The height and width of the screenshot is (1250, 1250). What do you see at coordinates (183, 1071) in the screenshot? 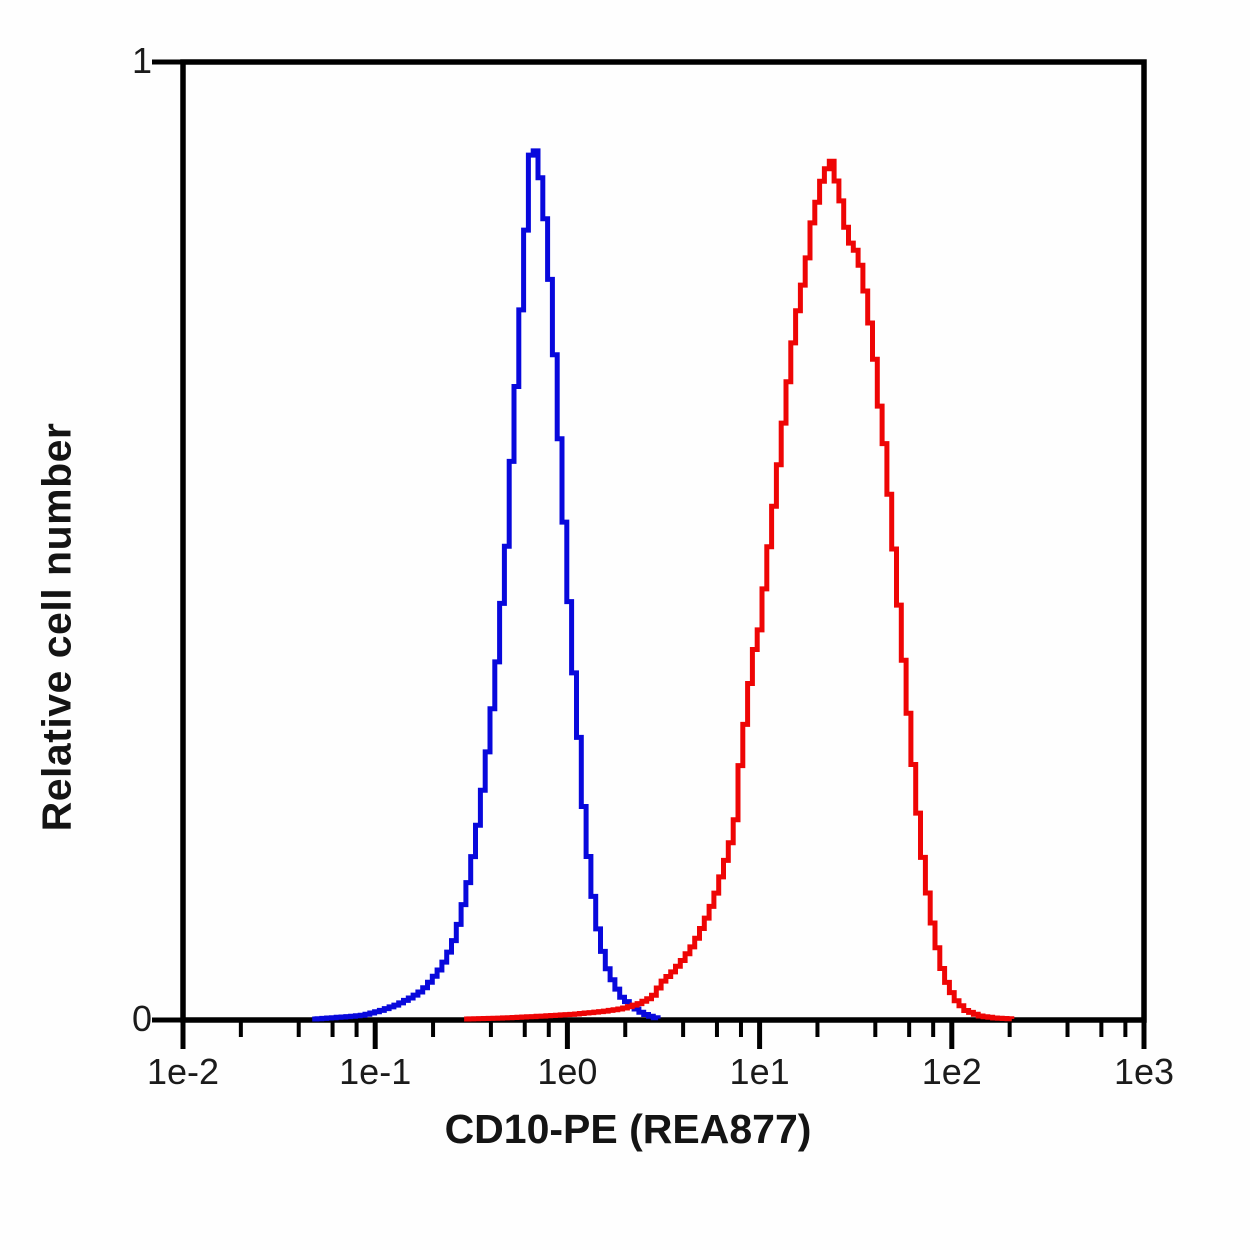
I see `x-tick-label-1e-2: 1e-2` at bounding box center [183, 1071].